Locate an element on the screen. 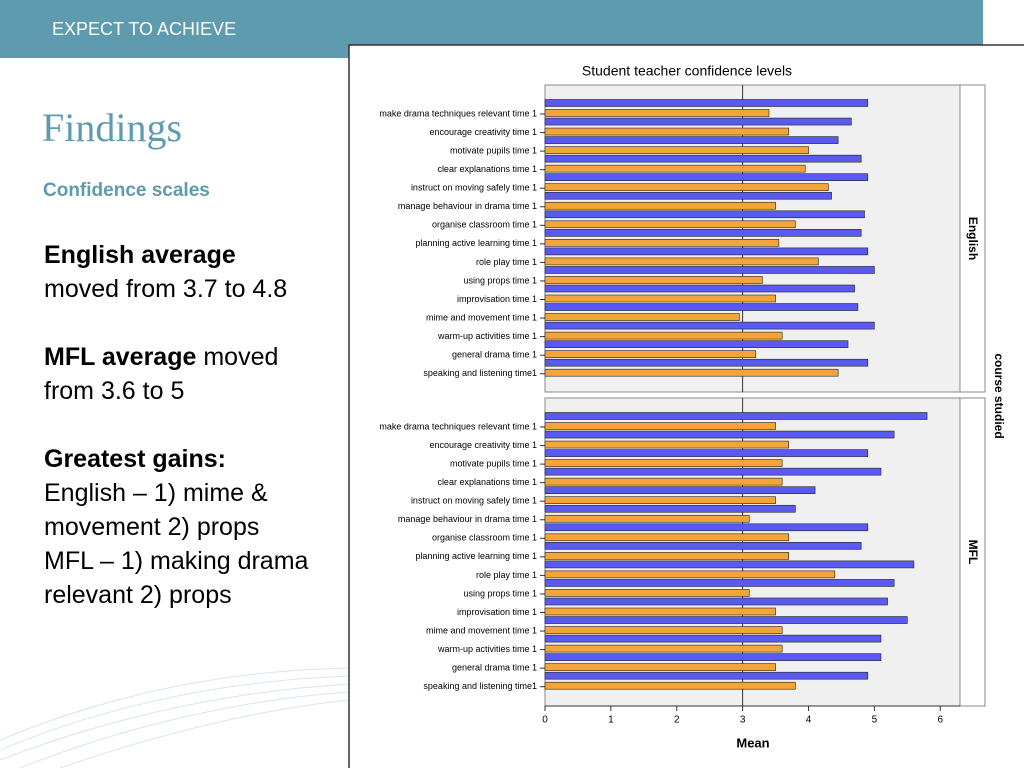 Image resolution: width=1024 pixels, height=768 pixels. text-line: Greatest gains: is located at coordinates (176, 459).